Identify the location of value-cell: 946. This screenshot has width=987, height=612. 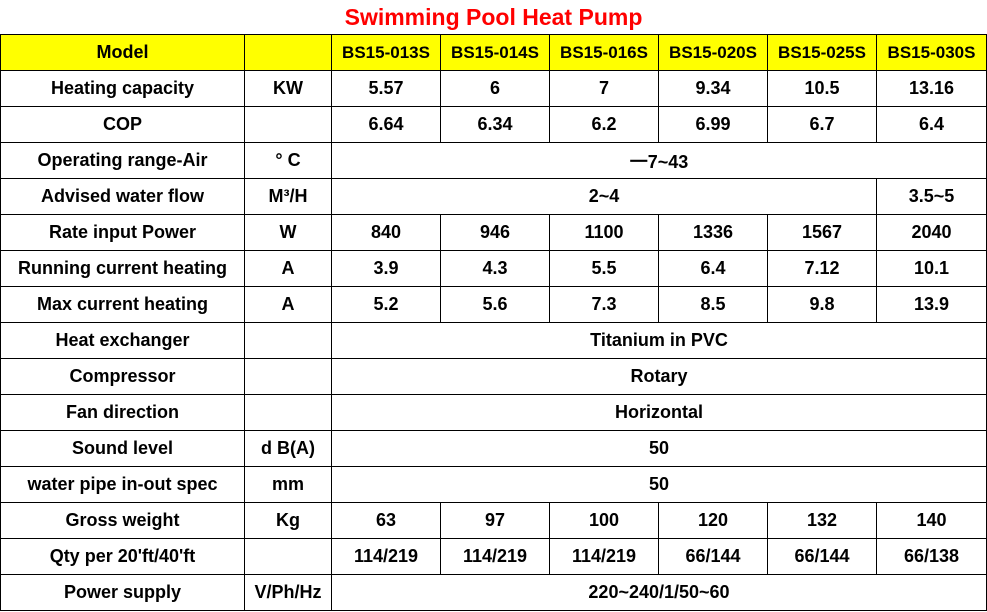
(495, 232).